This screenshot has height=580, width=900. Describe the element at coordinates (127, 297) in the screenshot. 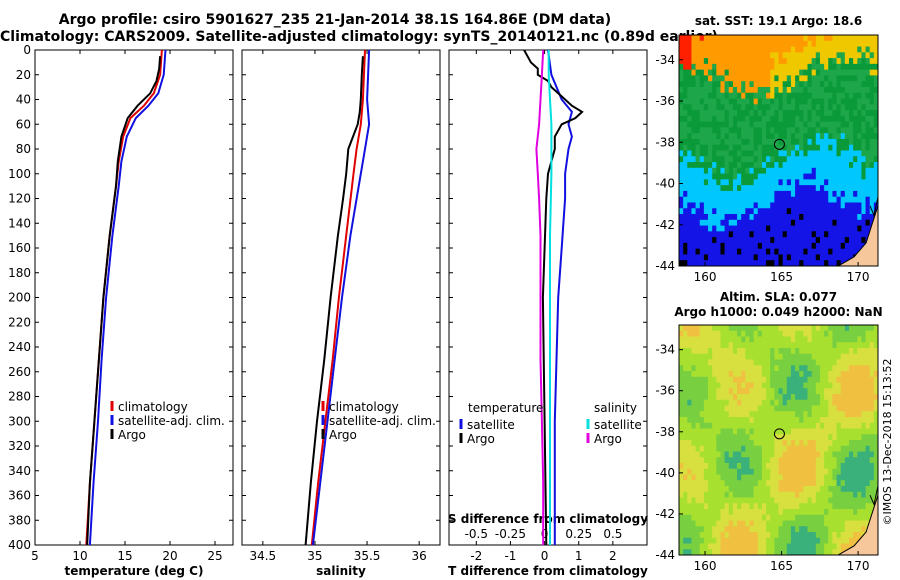

I see `series-line-satellite-adj-clim-` at that location.